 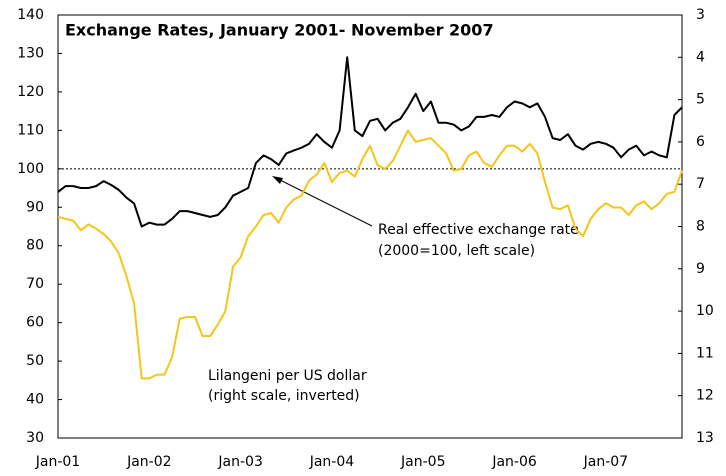 What do you see at coordinates (700, 269) in the screenshot?
I see `y2-tick-label: 9` at bounding box center [700, 269].